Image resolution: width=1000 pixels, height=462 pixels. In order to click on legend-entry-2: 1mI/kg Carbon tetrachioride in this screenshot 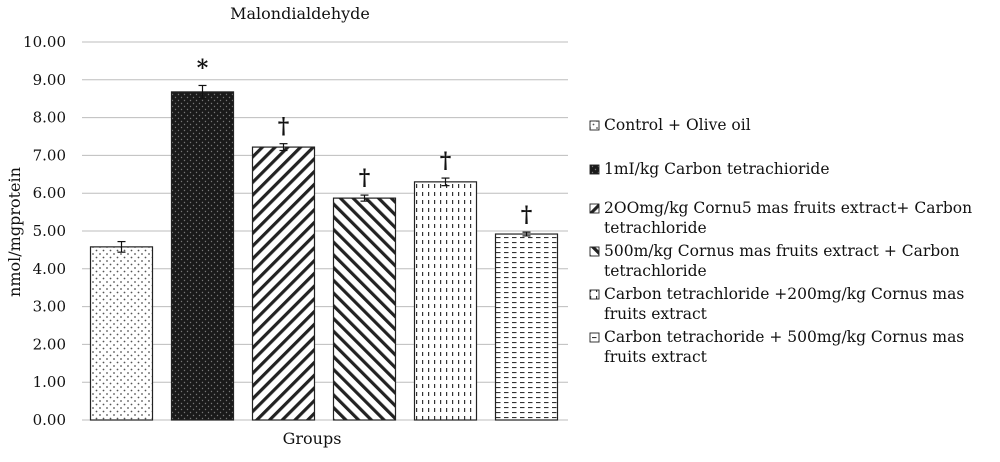, I will do `click(709, 169)`.